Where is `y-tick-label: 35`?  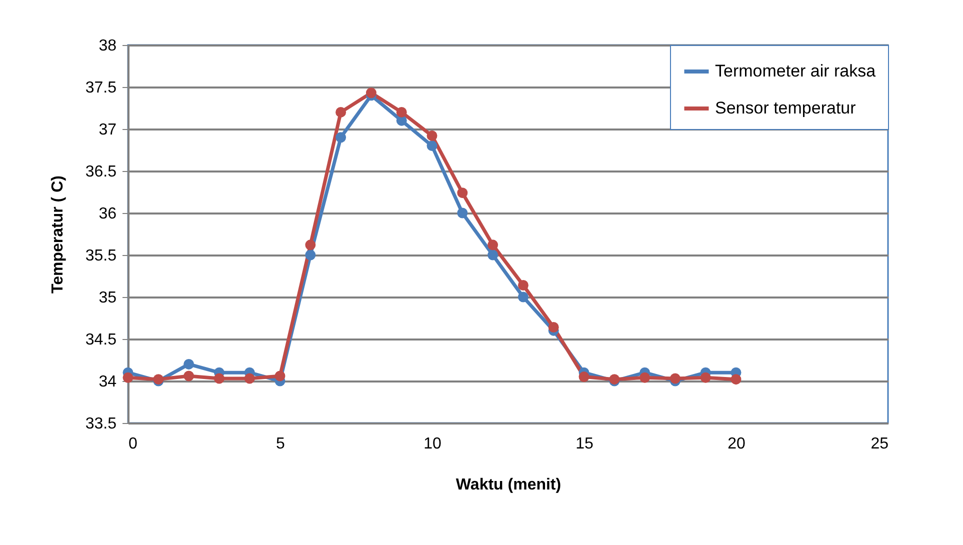 y-tick-label: 35 is located at coordinates (107, 298).